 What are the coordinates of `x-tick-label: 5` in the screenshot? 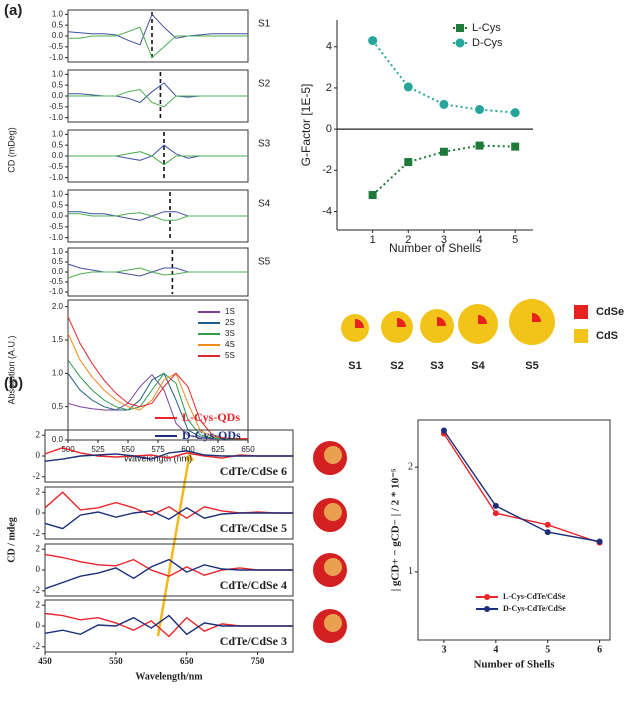 It's located at (515, 240).